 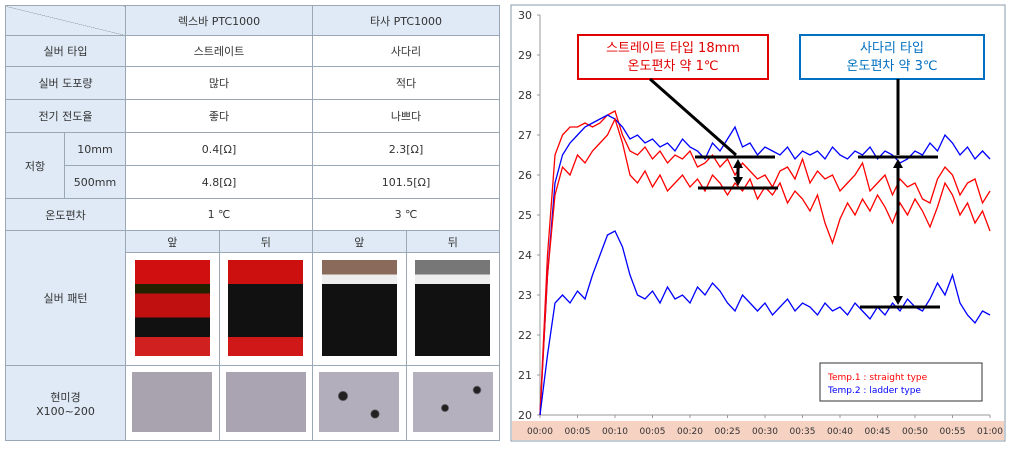 What do you see at coordinates (915, 432) in the screenshot?
I see `x-tick-label: 00:50` at bounding box center [915, 432].